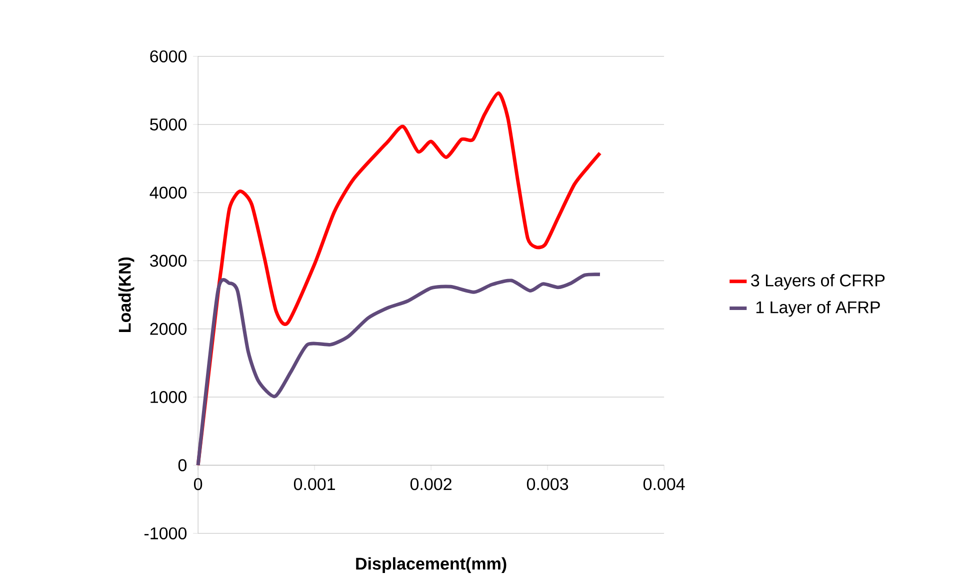 The width and height of the screenshot is (957, 579). Describe the element at coordinates (168, 192) in the screenshot. I see `y-tick-label: 4000` at that location.